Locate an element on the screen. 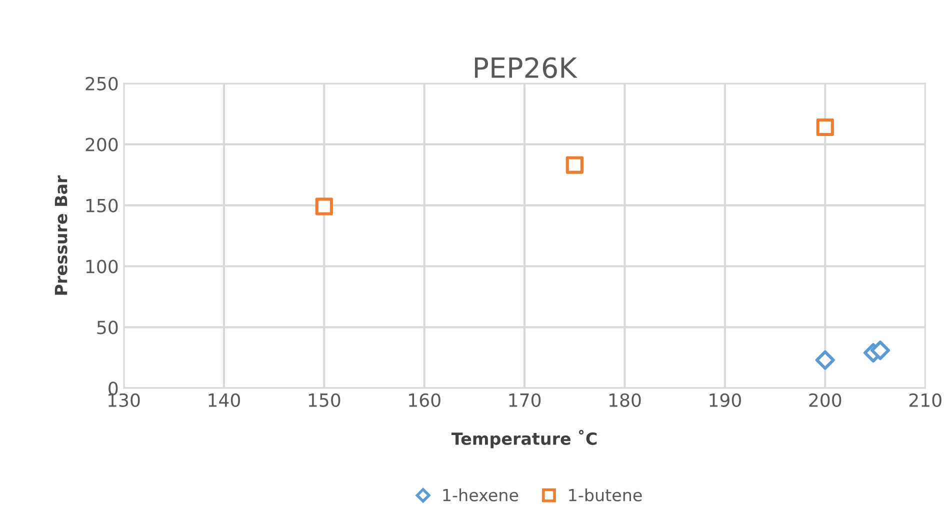 The image size is (952, 521). y-tick-label: 50 is located at coordinates (107, 327).